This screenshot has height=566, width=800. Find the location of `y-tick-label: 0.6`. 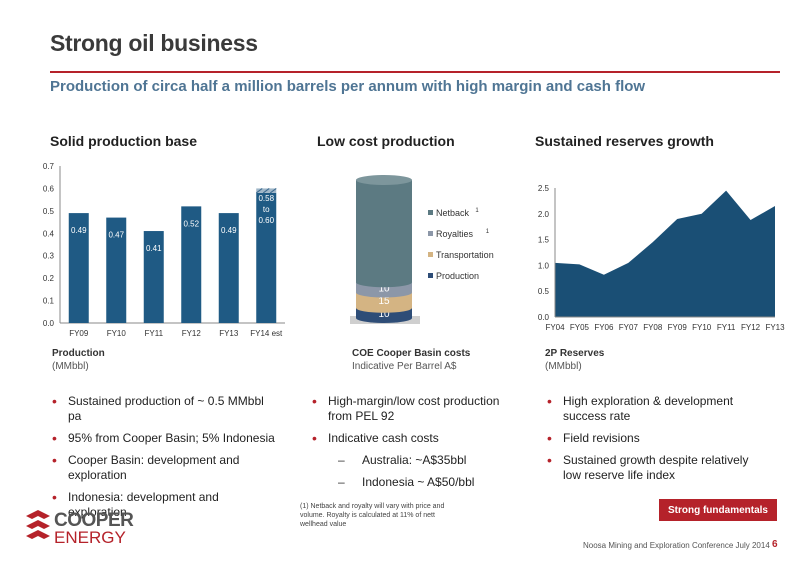

y-tick-label: 0.6 is located at coordinates (49, 188).